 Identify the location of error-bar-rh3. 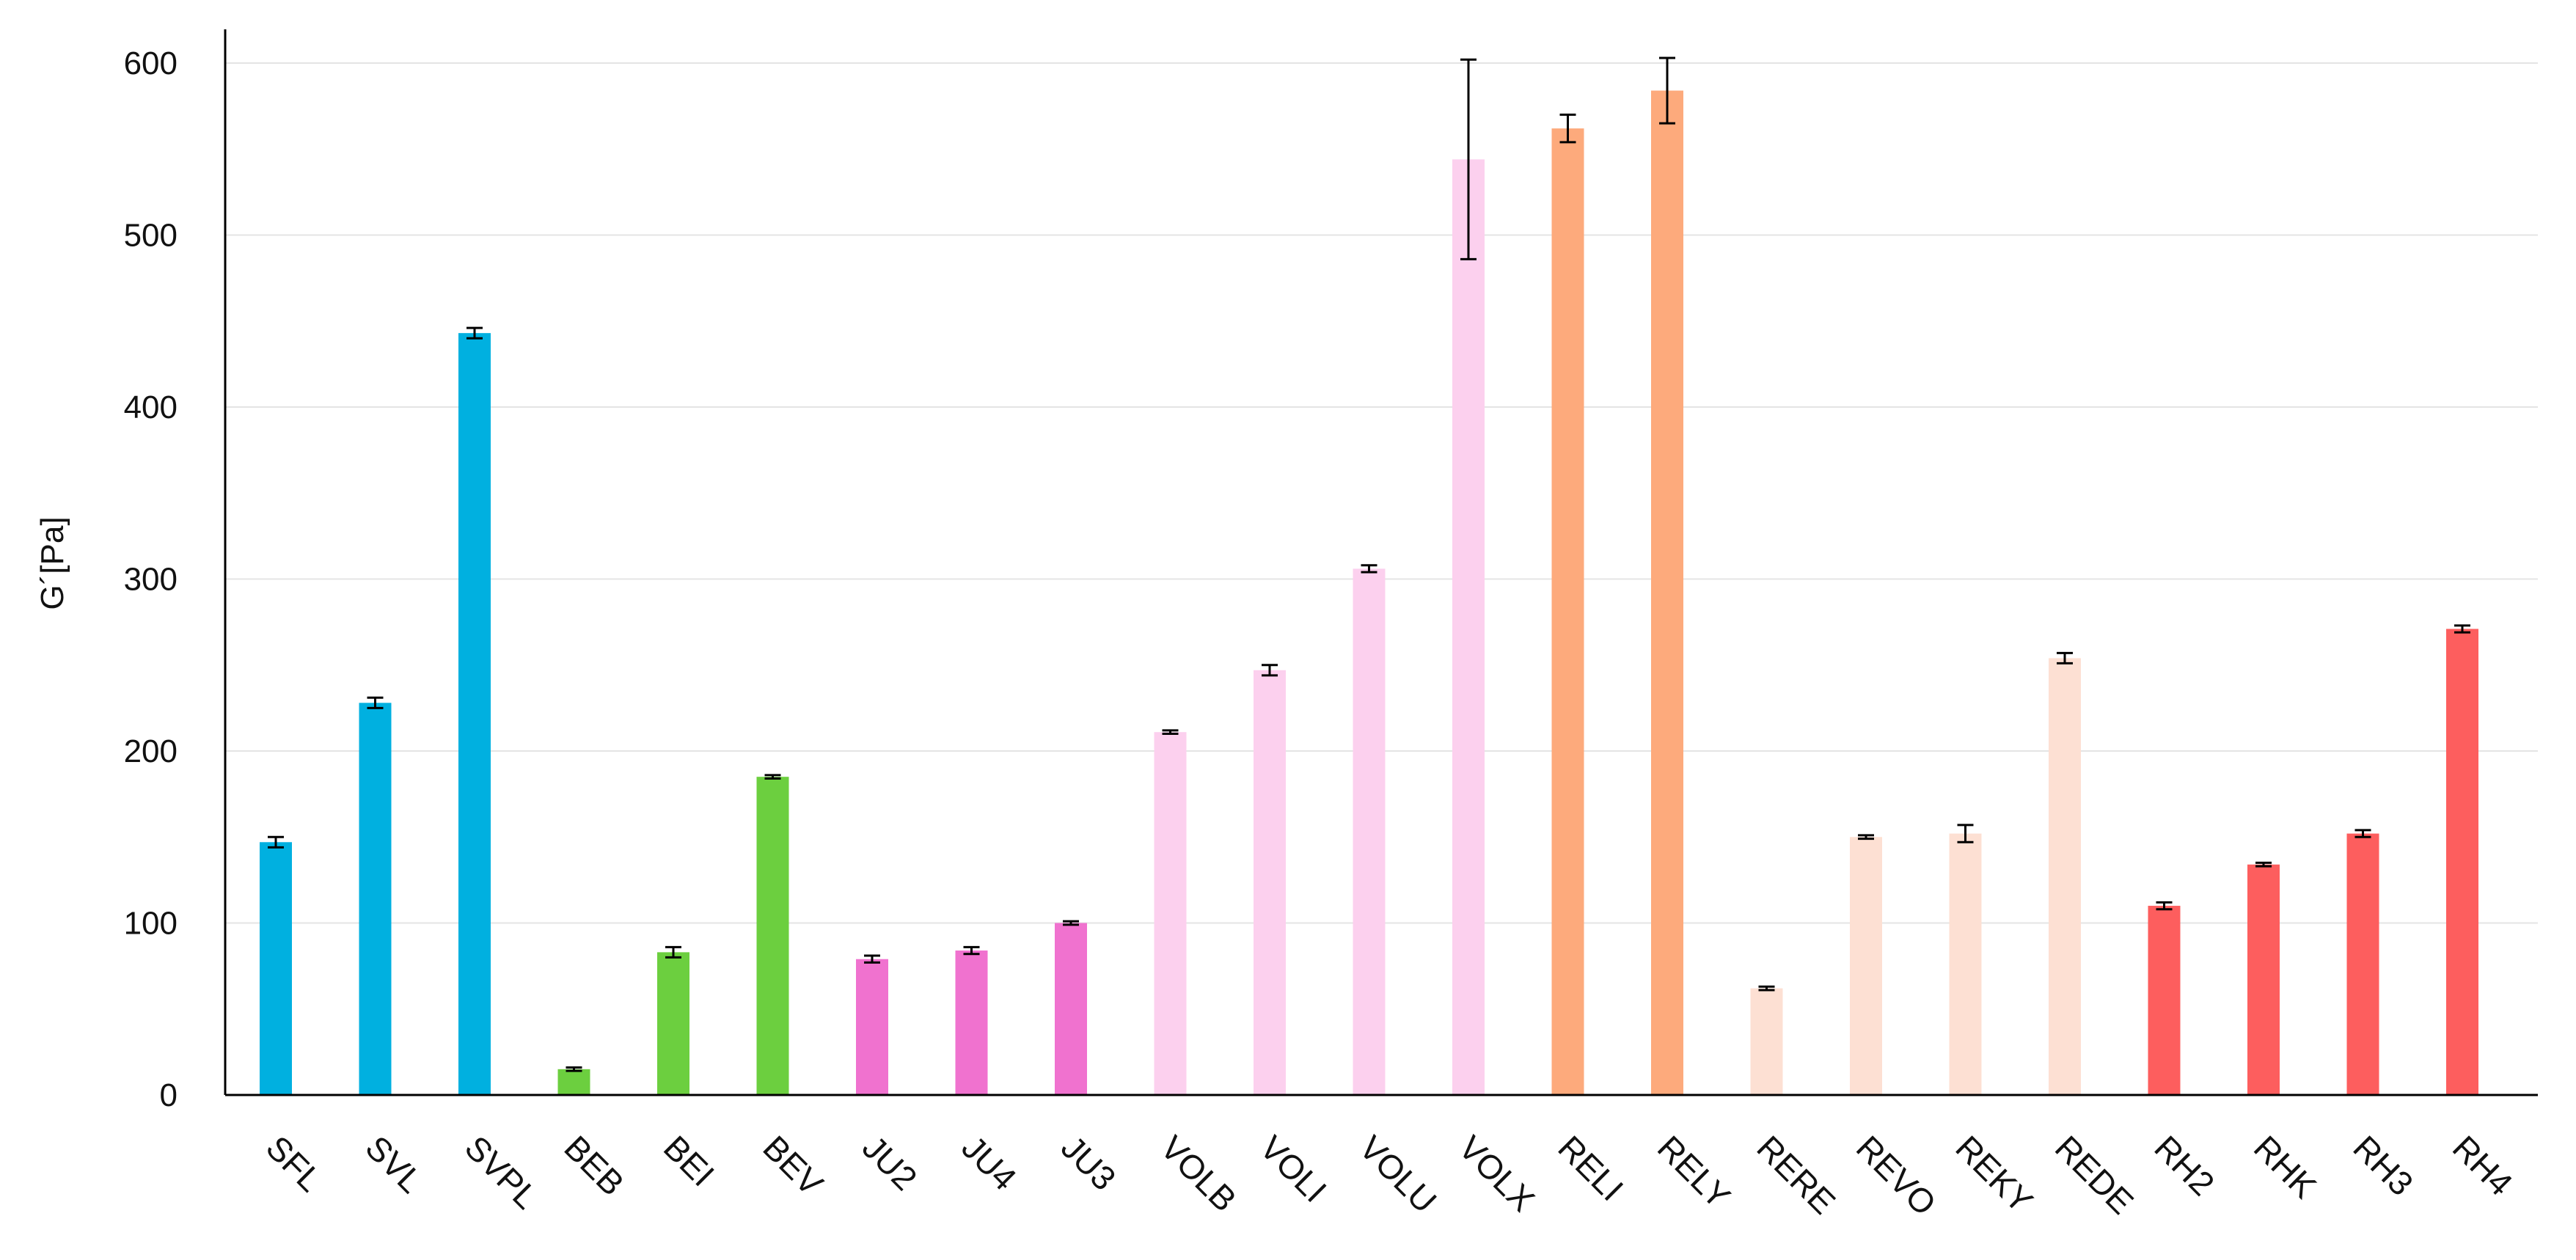
(2362, 833).